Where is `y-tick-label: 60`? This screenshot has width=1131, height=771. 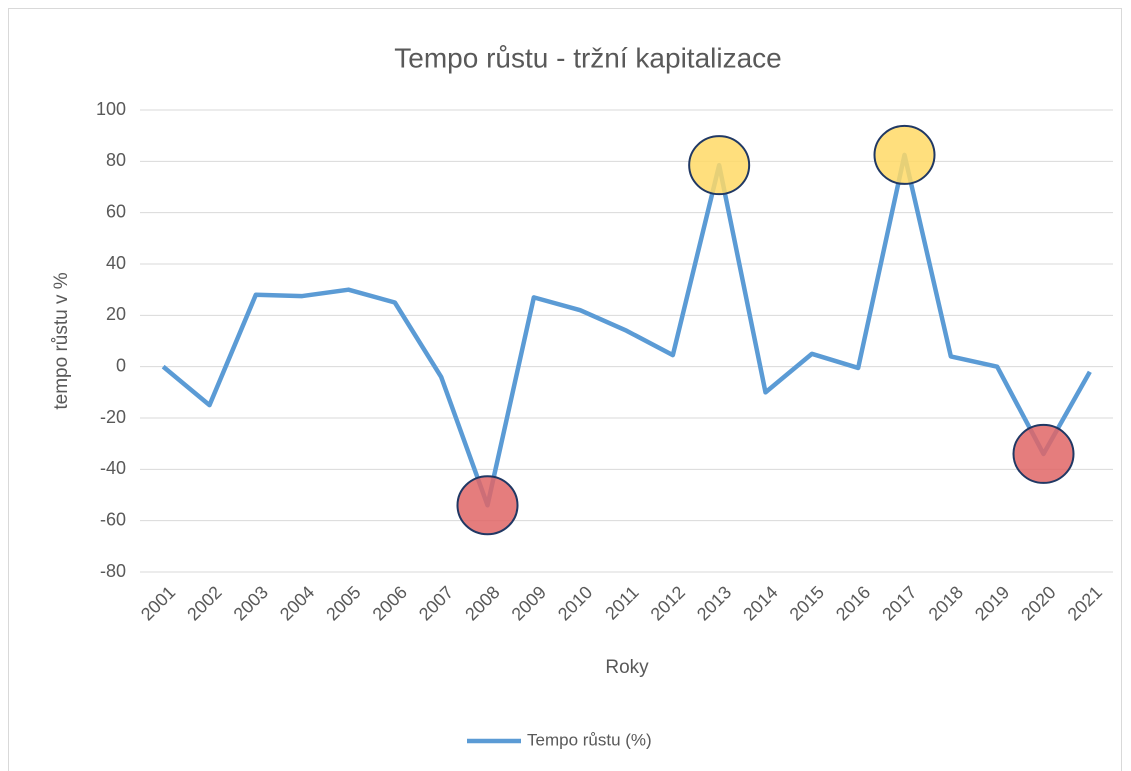
y-tick-label: 60 is located at coordinates (116, 211).